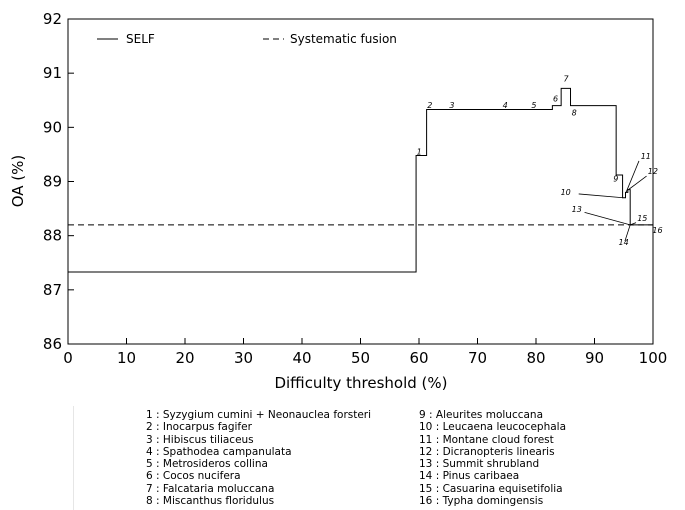  Describe the element at coordinates (52, 19) in the screenshot. I see `y-tick-label: 92` at that location.